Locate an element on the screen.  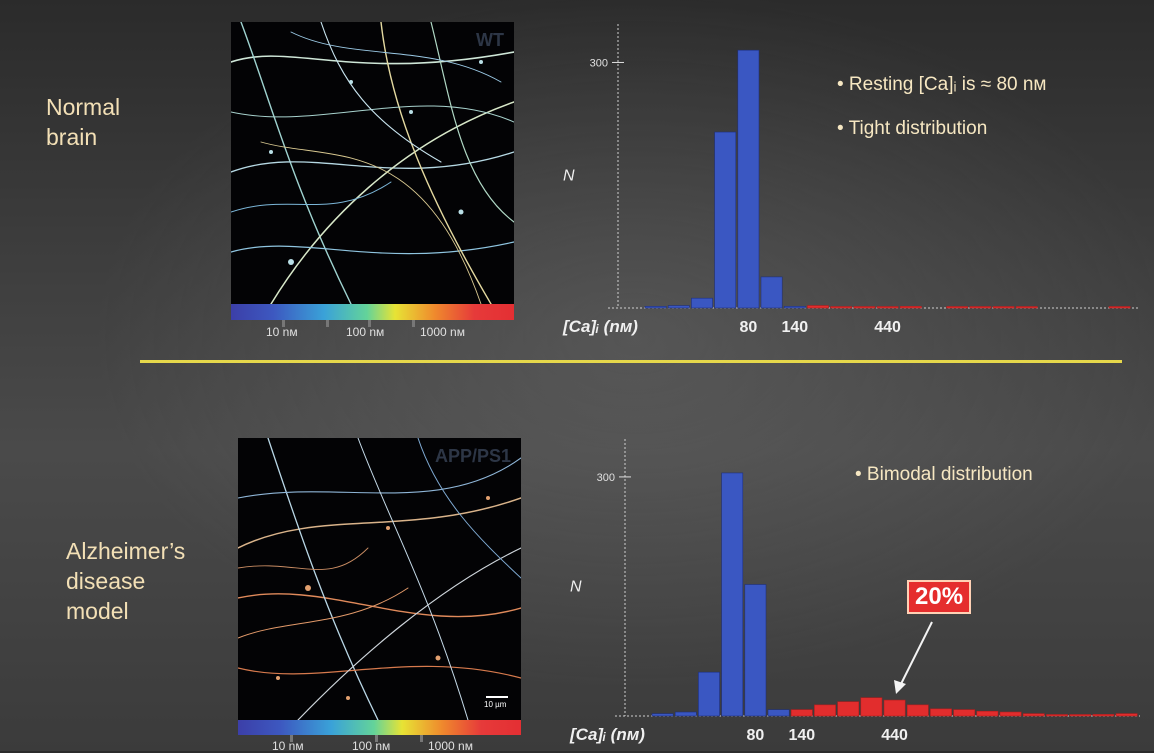
alzheimer-neurite-traces is located at coordinates (379, 579).